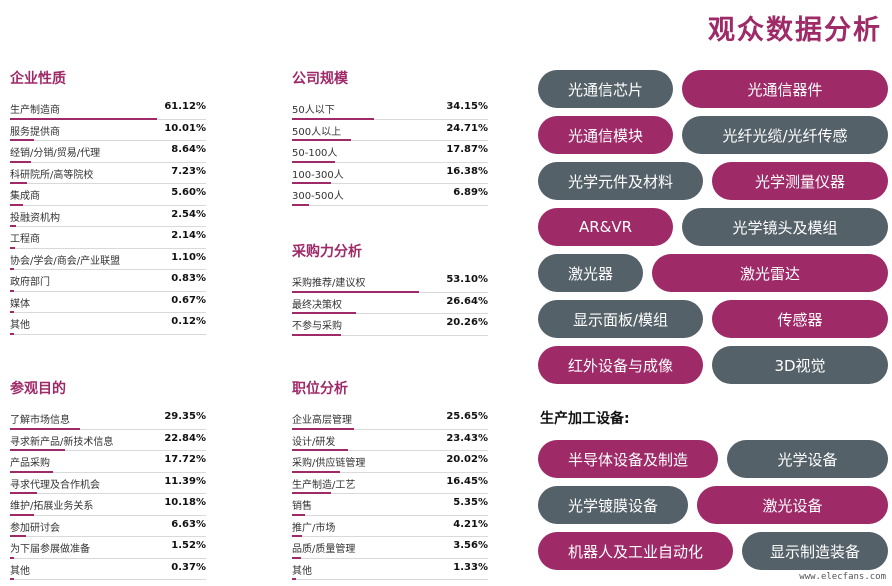 The width and height of the screenshot is (892, 586). Describe the element at coordinates (713, 227) in the screenshot. I see `tag-row: AR&VR 光学镜头及模组` at that location.